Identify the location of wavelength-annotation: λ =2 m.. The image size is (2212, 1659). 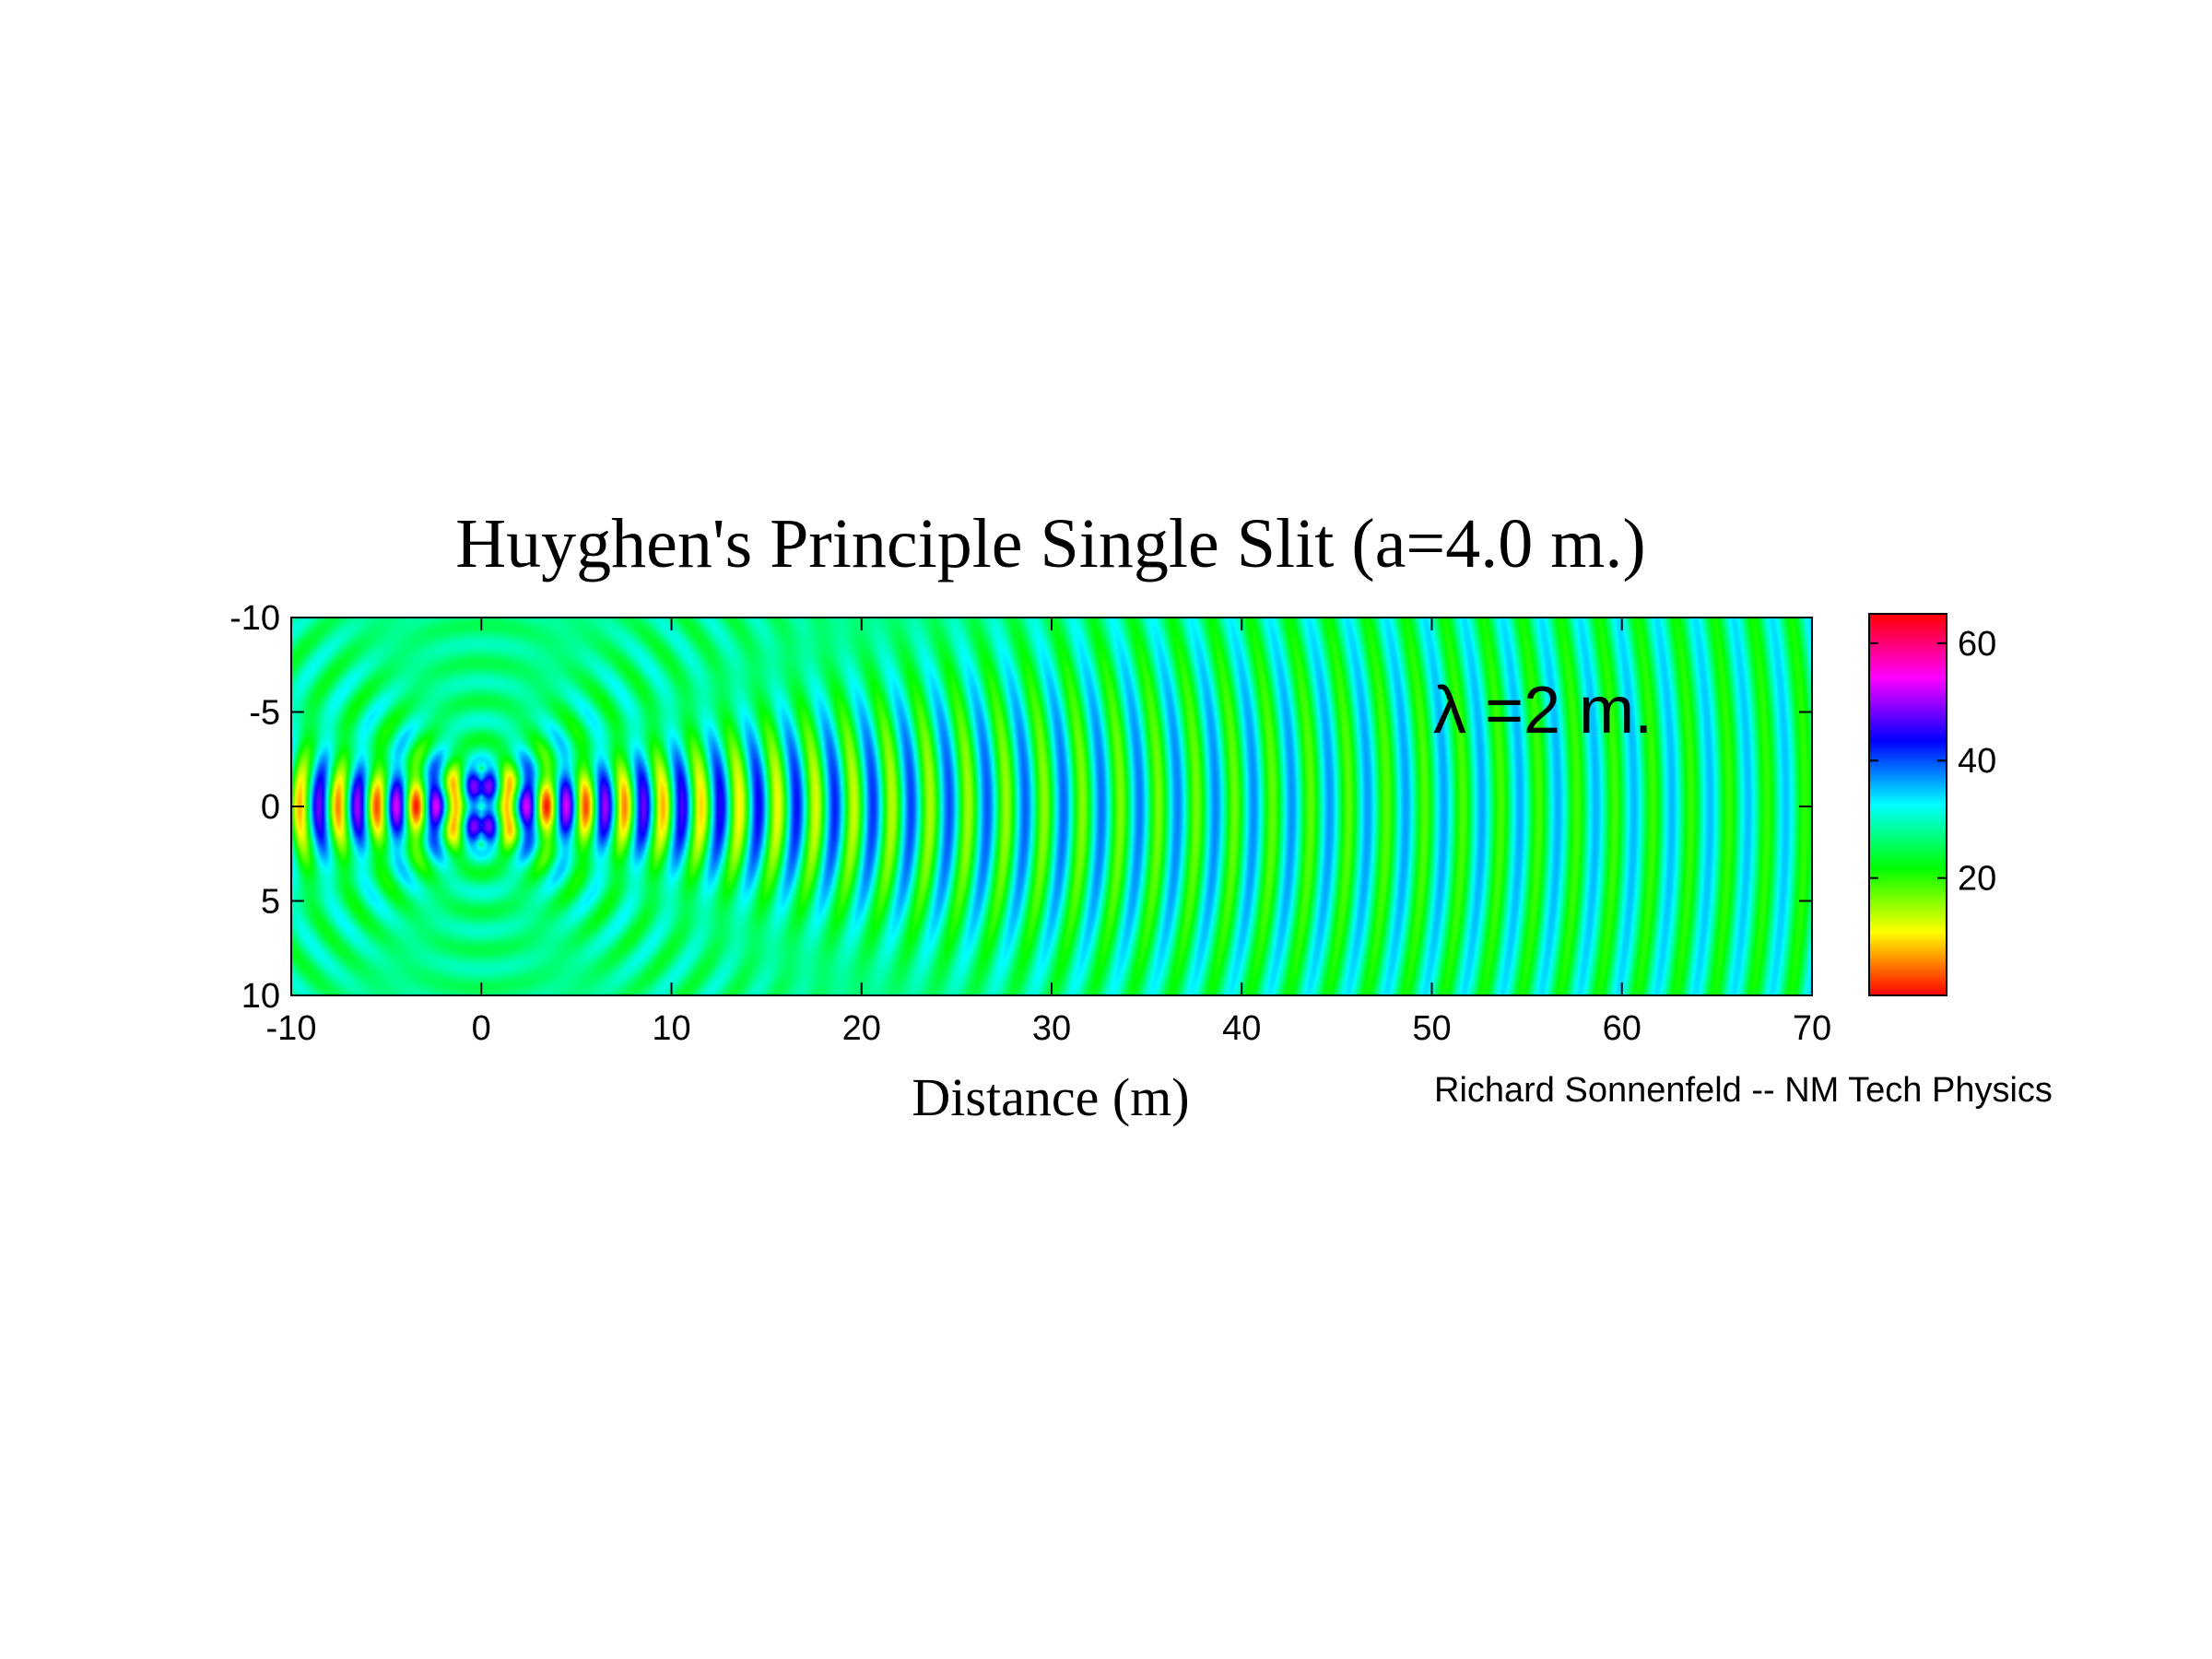
(1543, 710).